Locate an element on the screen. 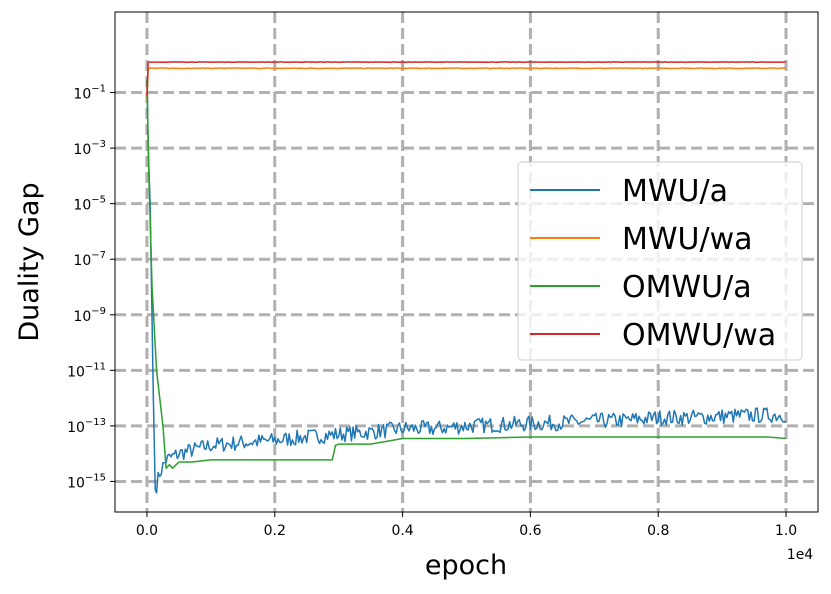  y-tick-label: 10⁻¹ is located at coordinates (89, 93).